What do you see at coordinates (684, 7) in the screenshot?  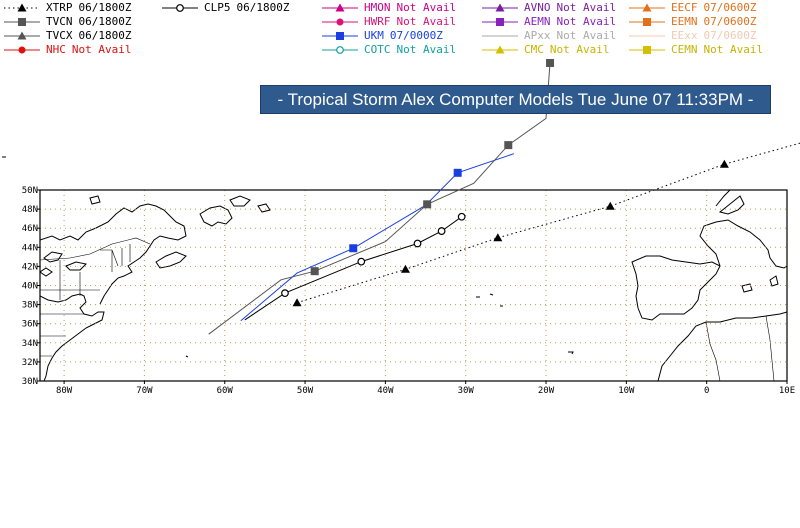 I see `legend-label: EECF` at bounding box center [684, 7].